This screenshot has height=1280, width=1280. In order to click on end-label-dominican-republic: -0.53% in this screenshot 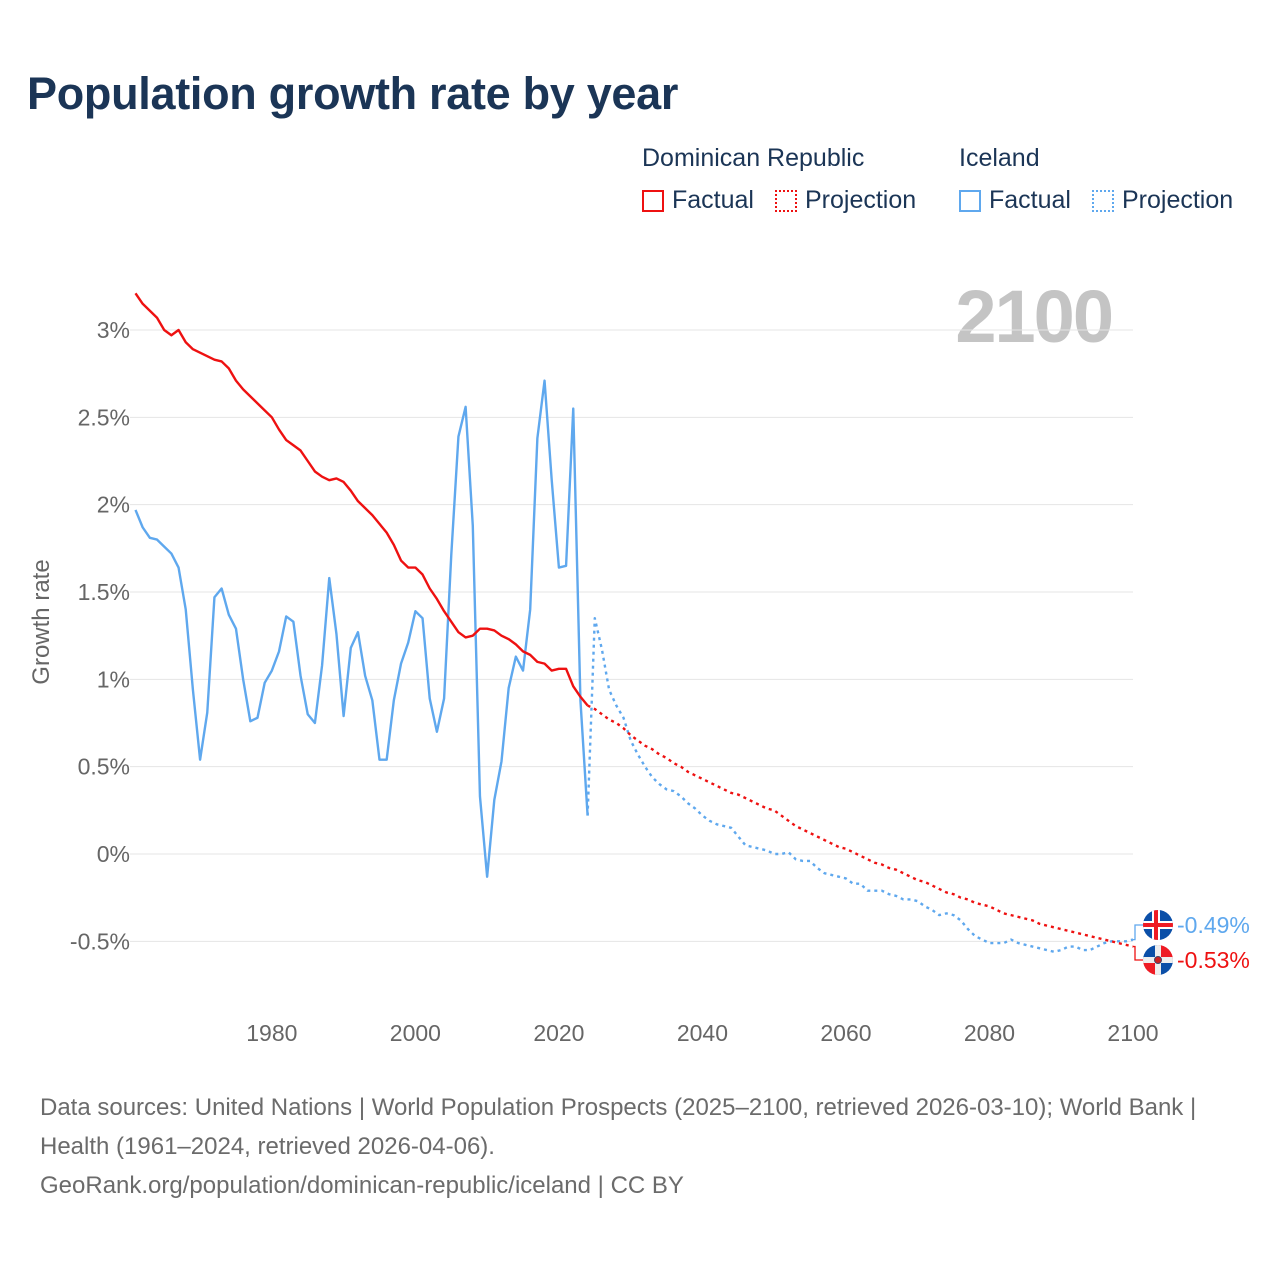, I will do `click(1213, 960)`.